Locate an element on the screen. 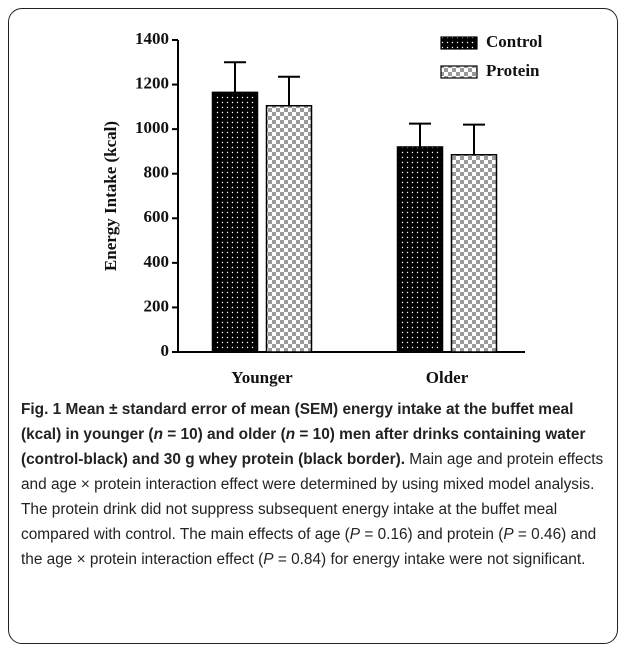 Image resolution: width=627 pixels, height=653 pixels. caption-run: = 0.16) and protein ( is located at coordinates (432, 534).